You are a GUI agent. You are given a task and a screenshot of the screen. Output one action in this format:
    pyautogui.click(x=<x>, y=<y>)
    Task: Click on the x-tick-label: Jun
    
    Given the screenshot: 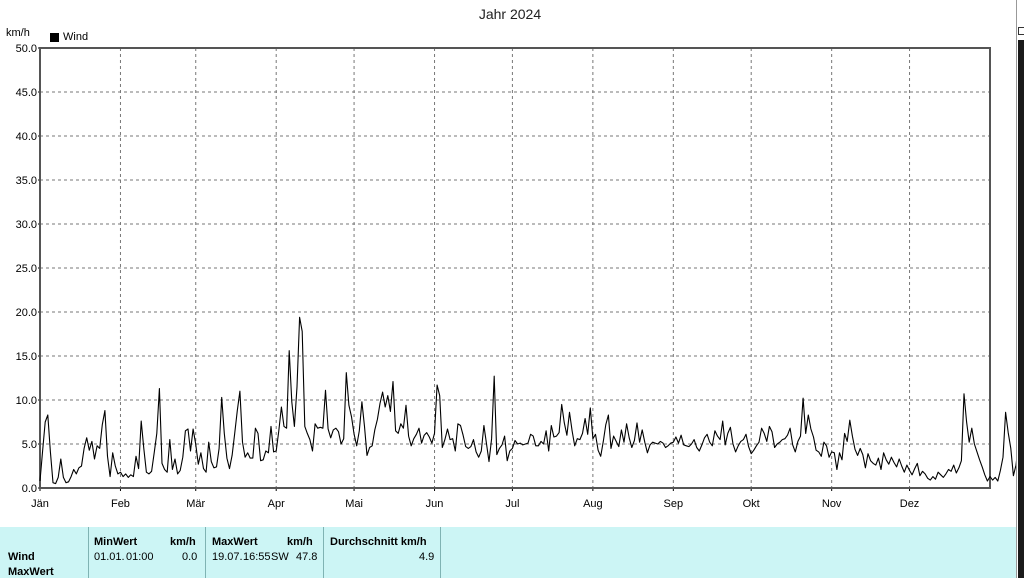 What is the action you would take?
    pyautogui.click(x=435, y=504)
    